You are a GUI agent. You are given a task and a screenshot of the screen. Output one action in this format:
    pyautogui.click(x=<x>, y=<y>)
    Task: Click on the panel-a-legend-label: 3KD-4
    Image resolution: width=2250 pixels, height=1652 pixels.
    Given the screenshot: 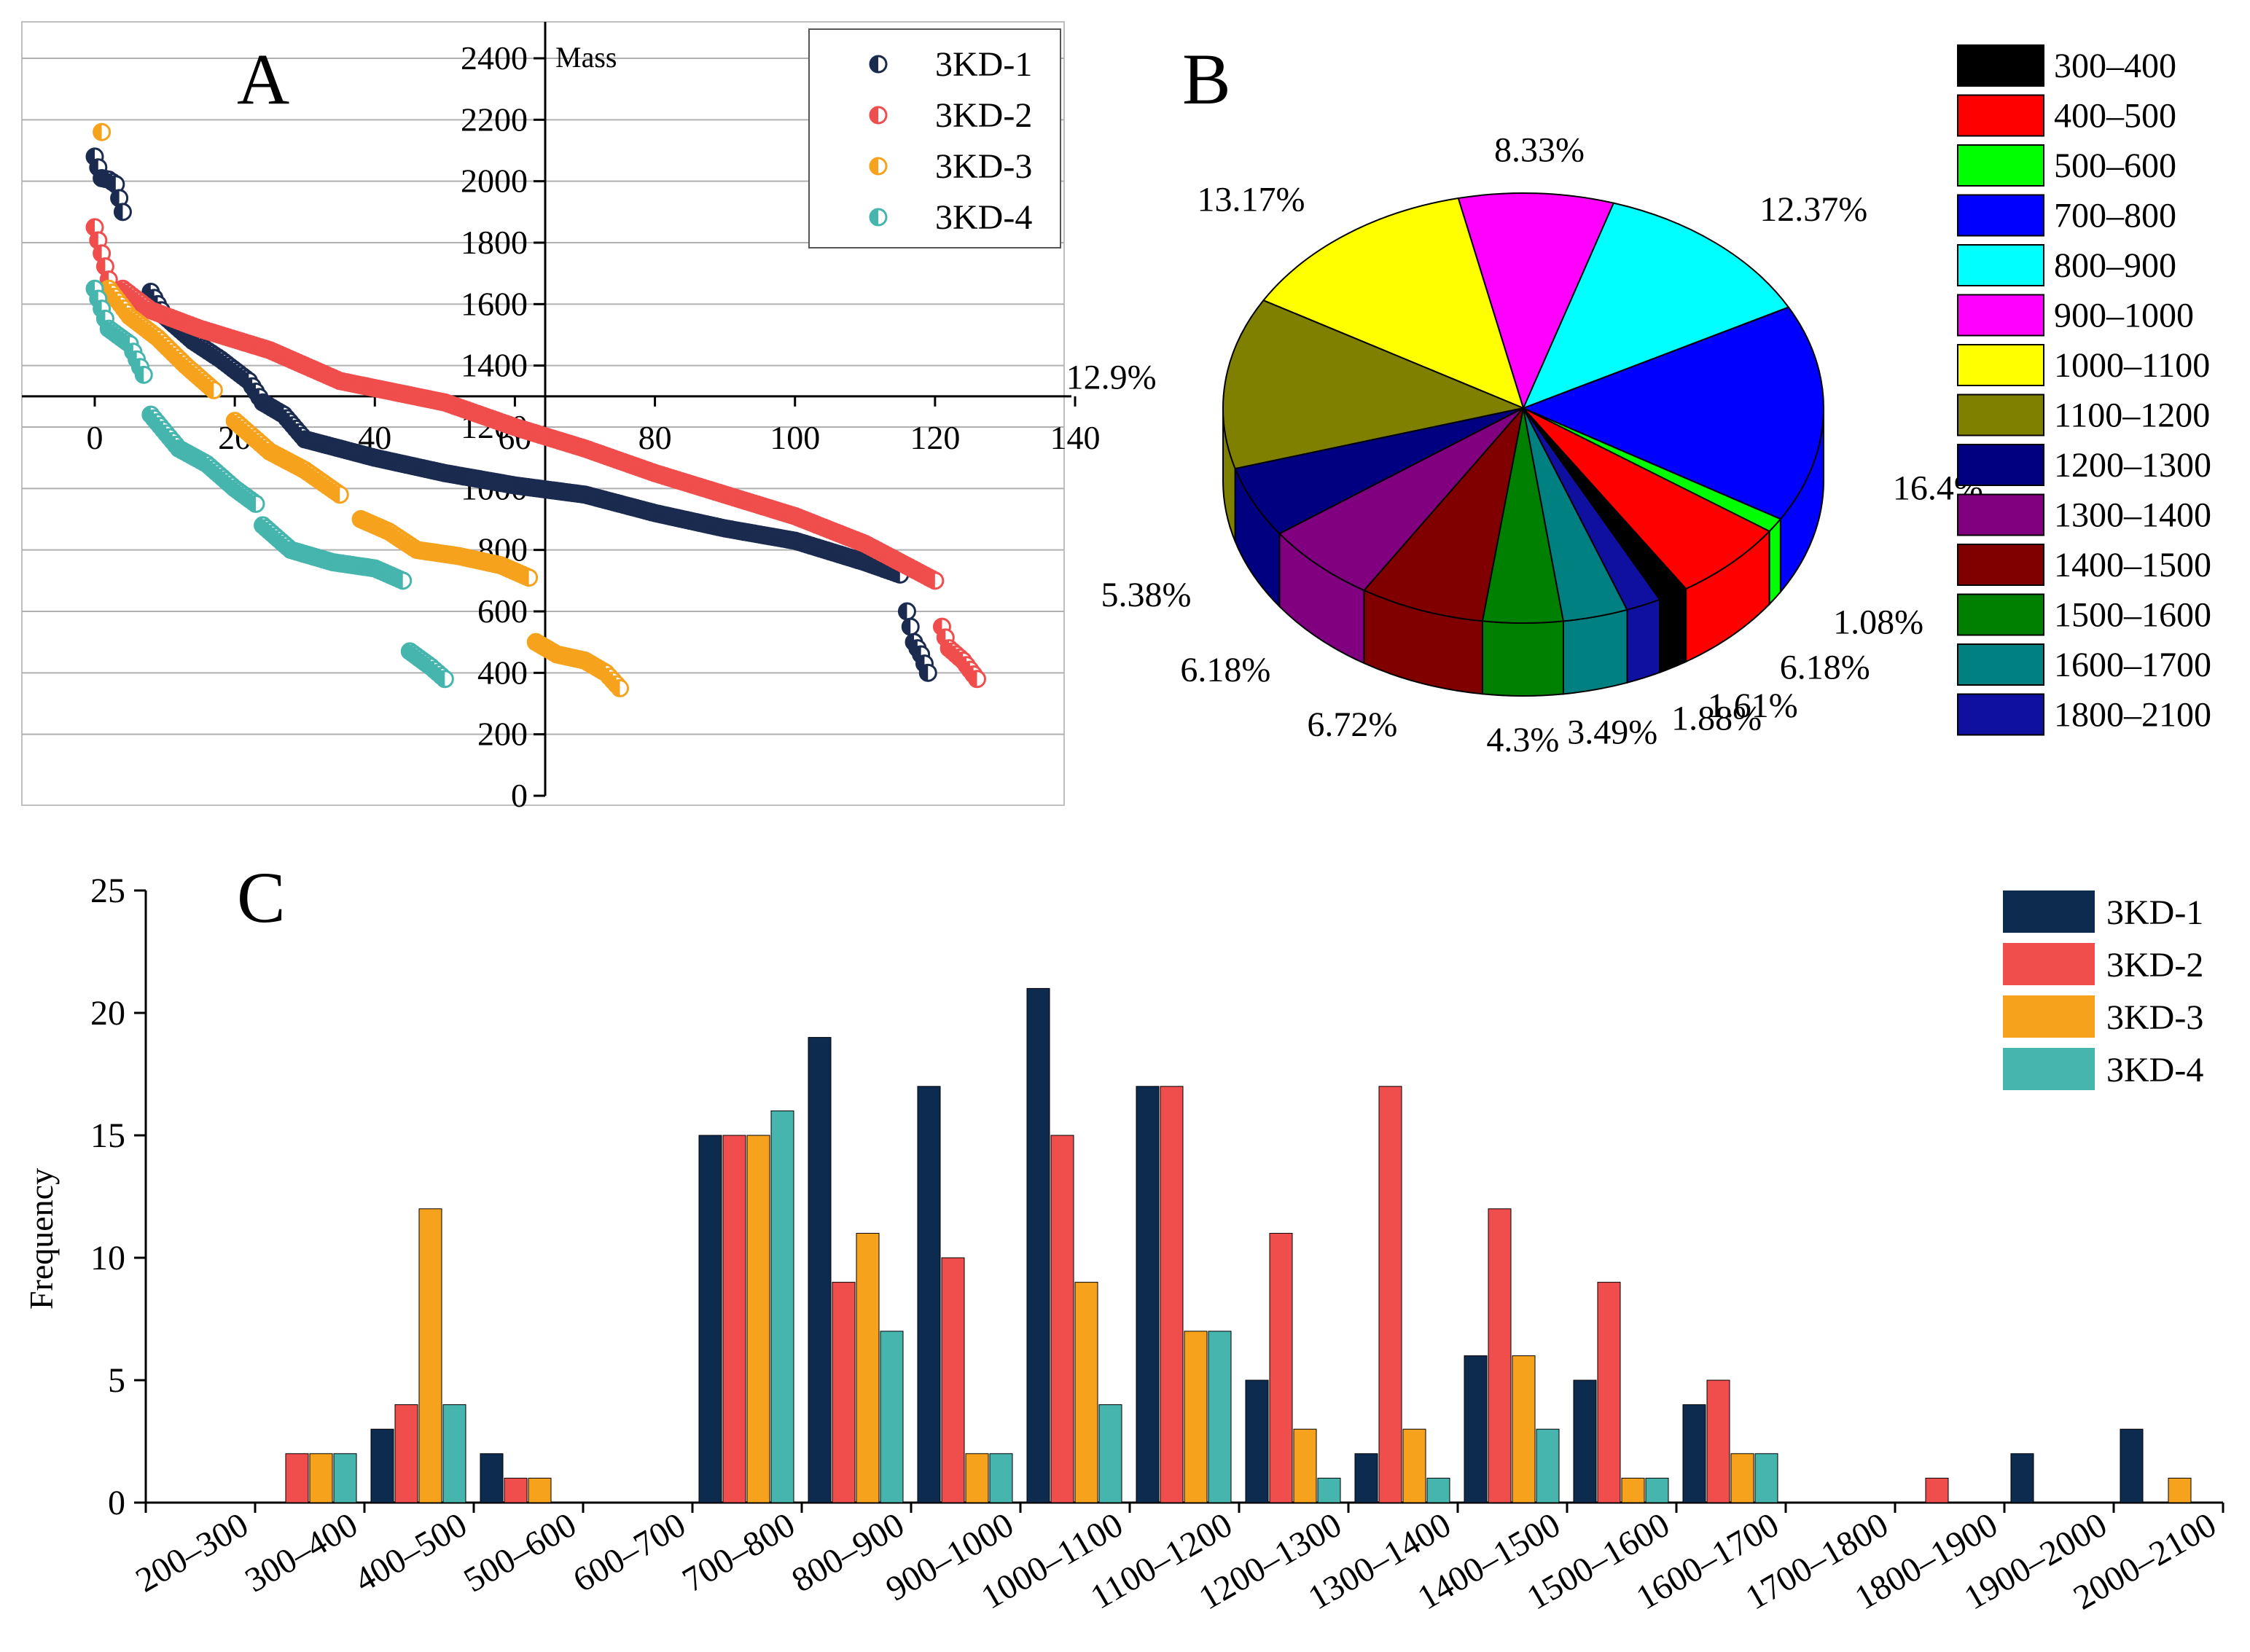 What is the action you would take?
    pyautogui.click(x=983, y=217)
    